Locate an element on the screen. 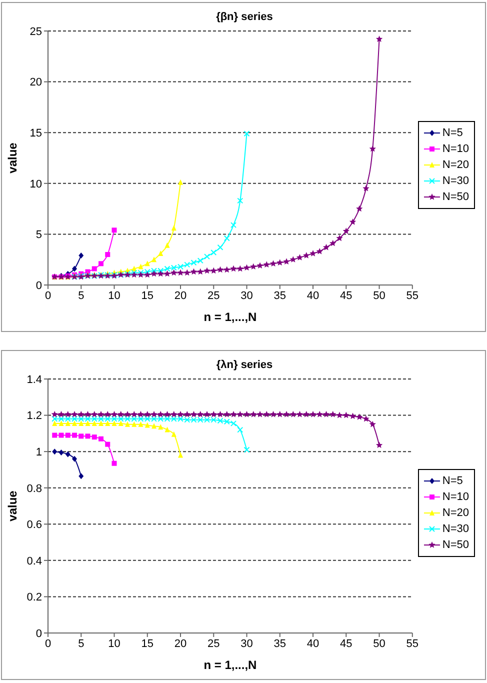  y-tick-label: 5 is located at coordinates (39, 235).